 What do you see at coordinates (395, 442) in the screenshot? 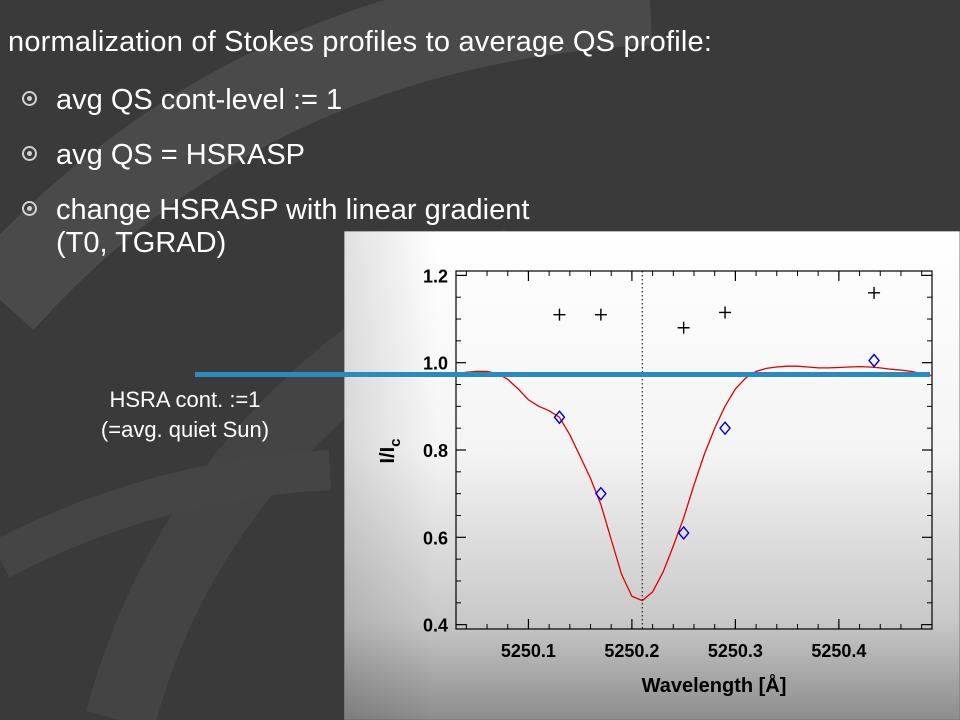
I see `y-axis-label-sub: c` at bounding box center [395, 442].